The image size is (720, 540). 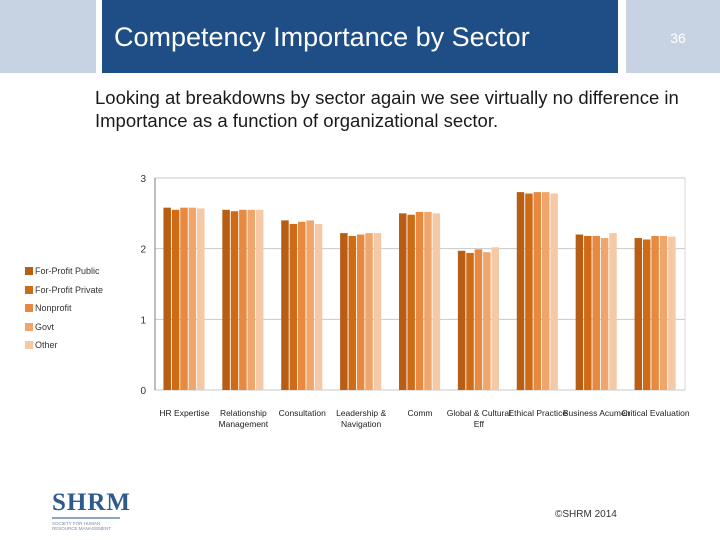 I want to click on title-bar: Competency Importance by Sector, so click(x=360, y=36).